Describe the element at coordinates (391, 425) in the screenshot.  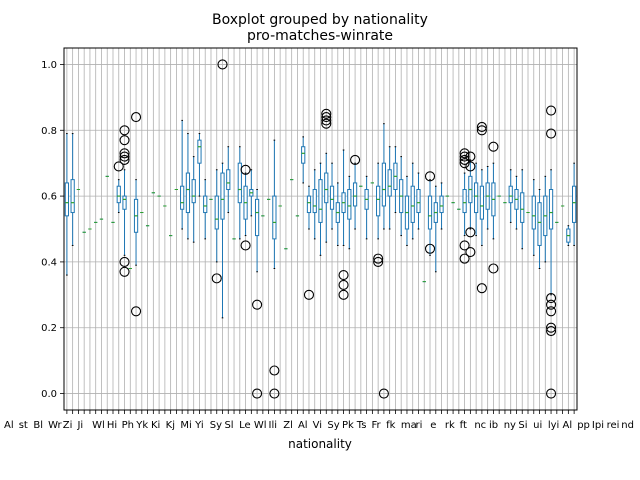
I see `x-tick-label: fk` at that location.